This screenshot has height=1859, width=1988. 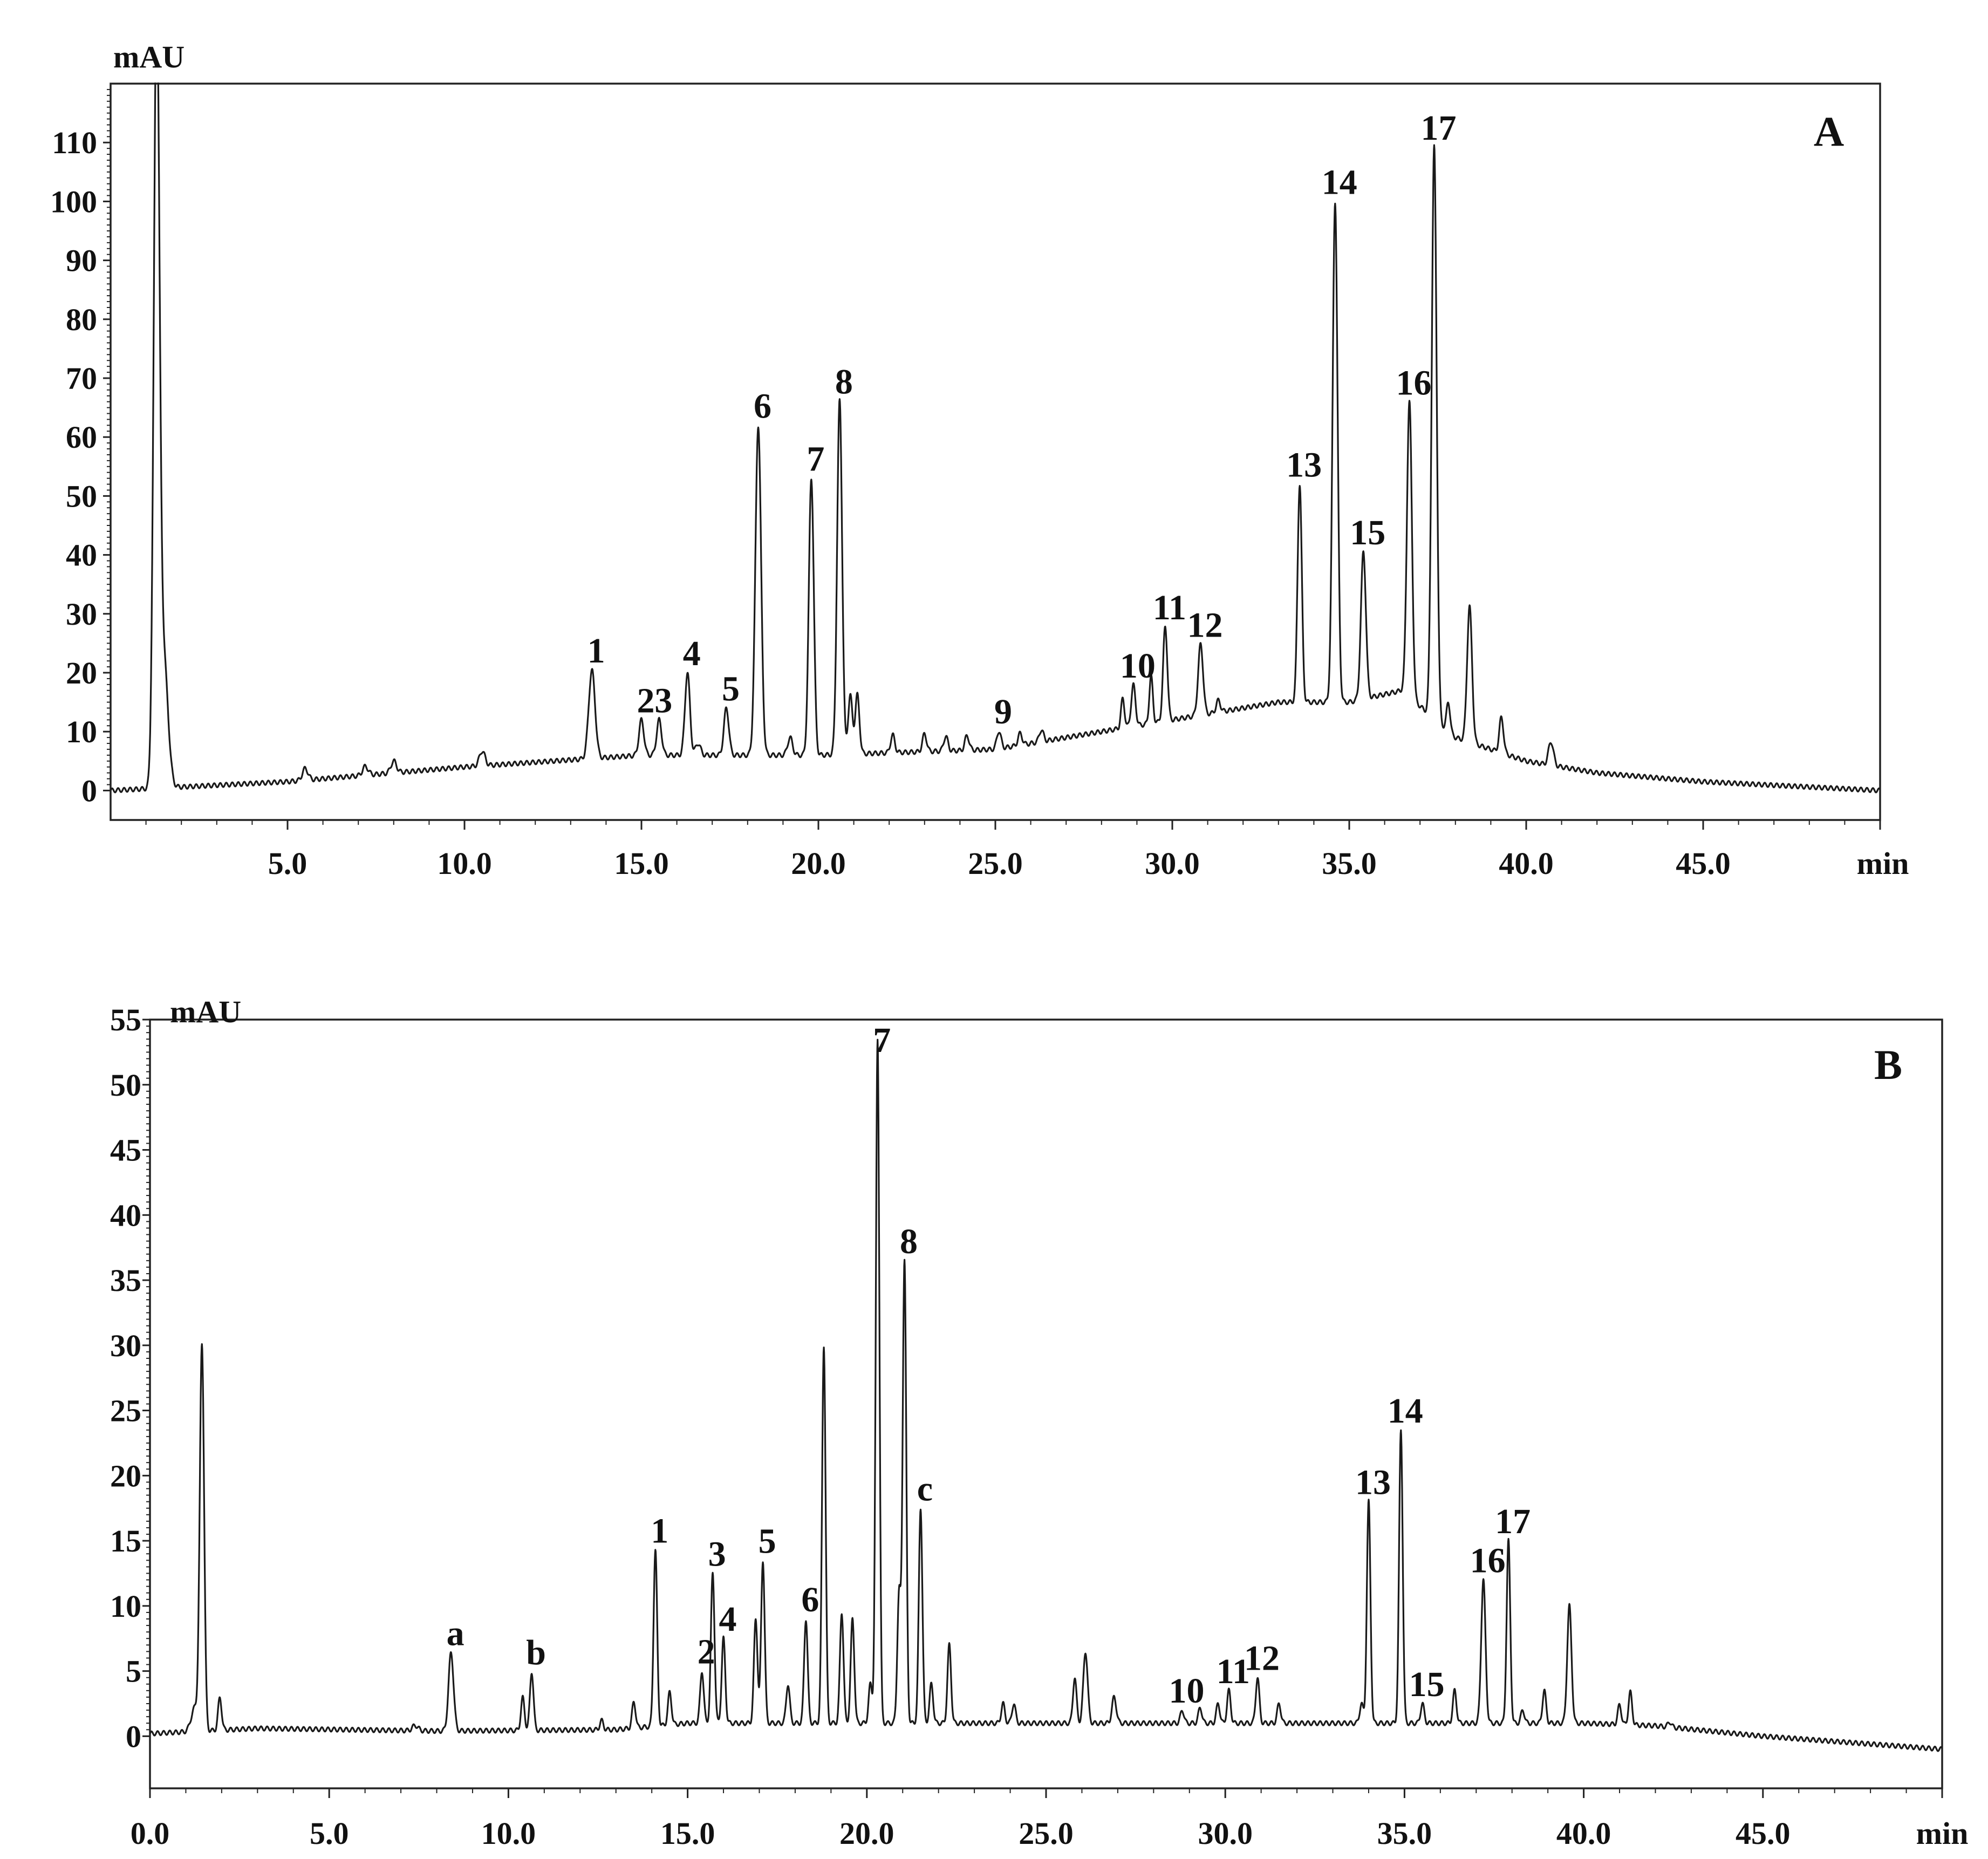 I want to click on y-tick-label: 100, so click(x=73, y=201).